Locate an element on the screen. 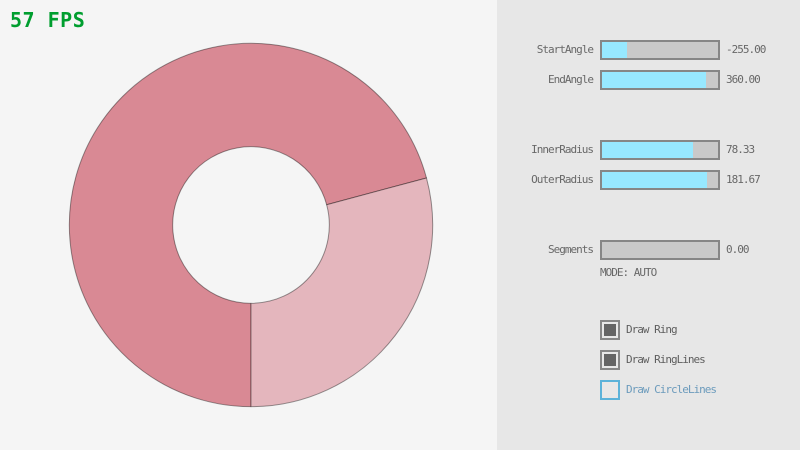 This screenshot has height=450, width=800. inner-radius-slider-fill is located at coordinates (647, 150).